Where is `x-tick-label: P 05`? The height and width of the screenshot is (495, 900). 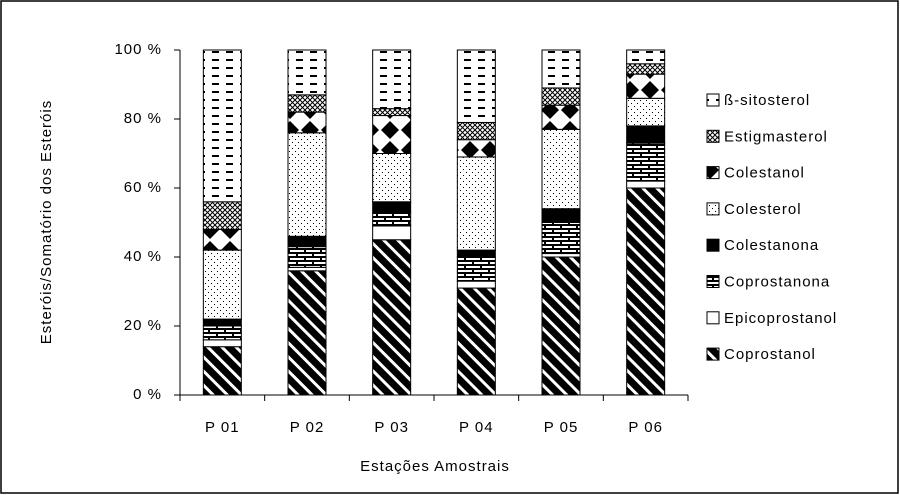 x-tick-label: P 05 is located at coordinates (561, 427).